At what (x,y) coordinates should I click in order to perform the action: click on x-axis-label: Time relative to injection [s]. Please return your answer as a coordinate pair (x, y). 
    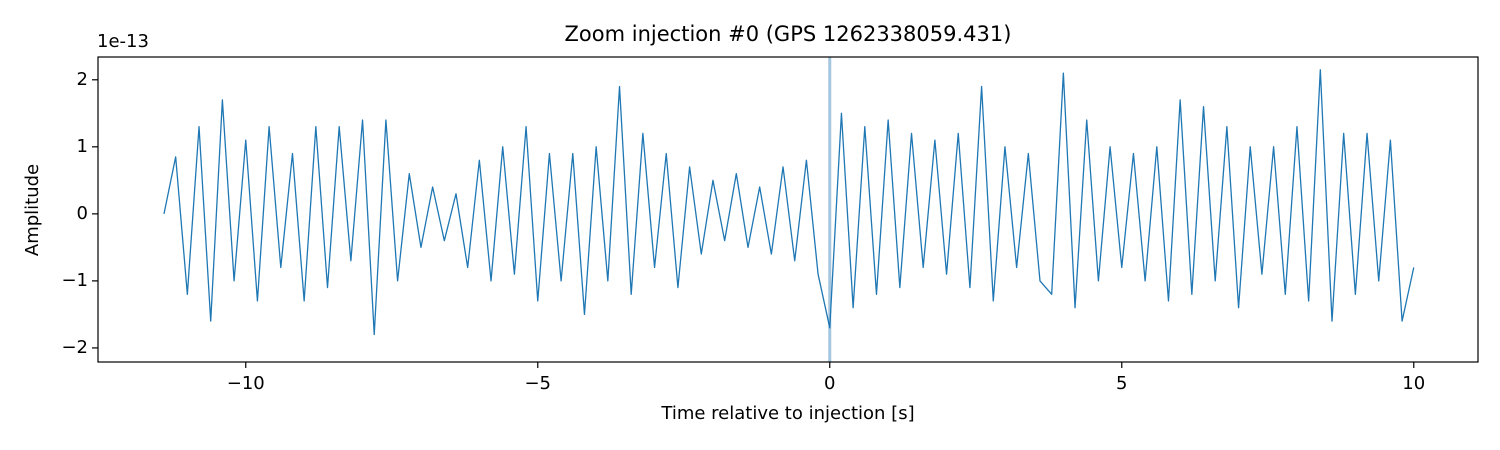
    Looking at the image, I should click on (787, 413).